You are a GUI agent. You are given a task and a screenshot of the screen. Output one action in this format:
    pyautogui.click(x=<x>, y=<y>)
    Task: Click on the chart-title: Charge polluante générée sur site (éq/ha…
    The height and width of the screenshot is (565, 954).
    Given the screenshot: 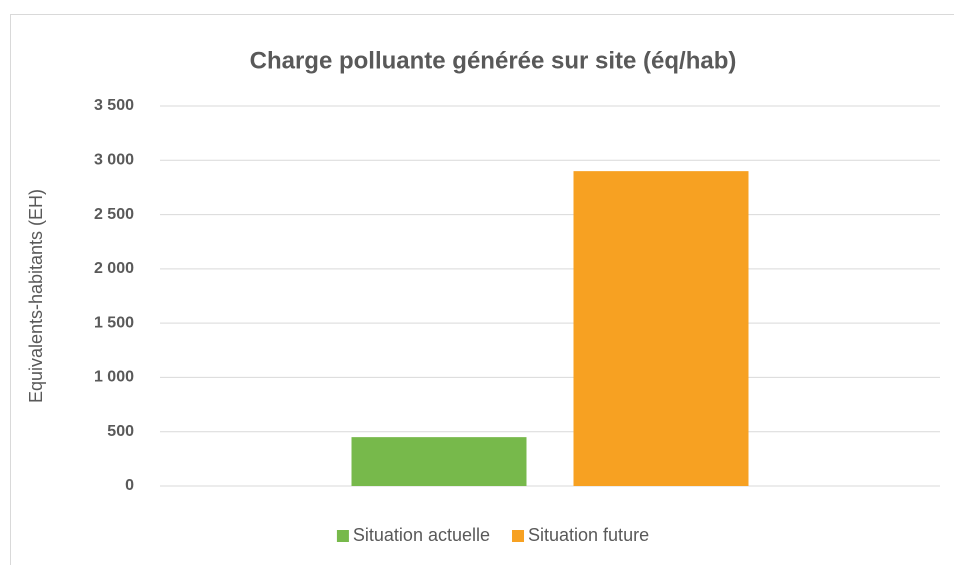 What is the action you would take?
    pyautogui.click(x=493, y=60)
    